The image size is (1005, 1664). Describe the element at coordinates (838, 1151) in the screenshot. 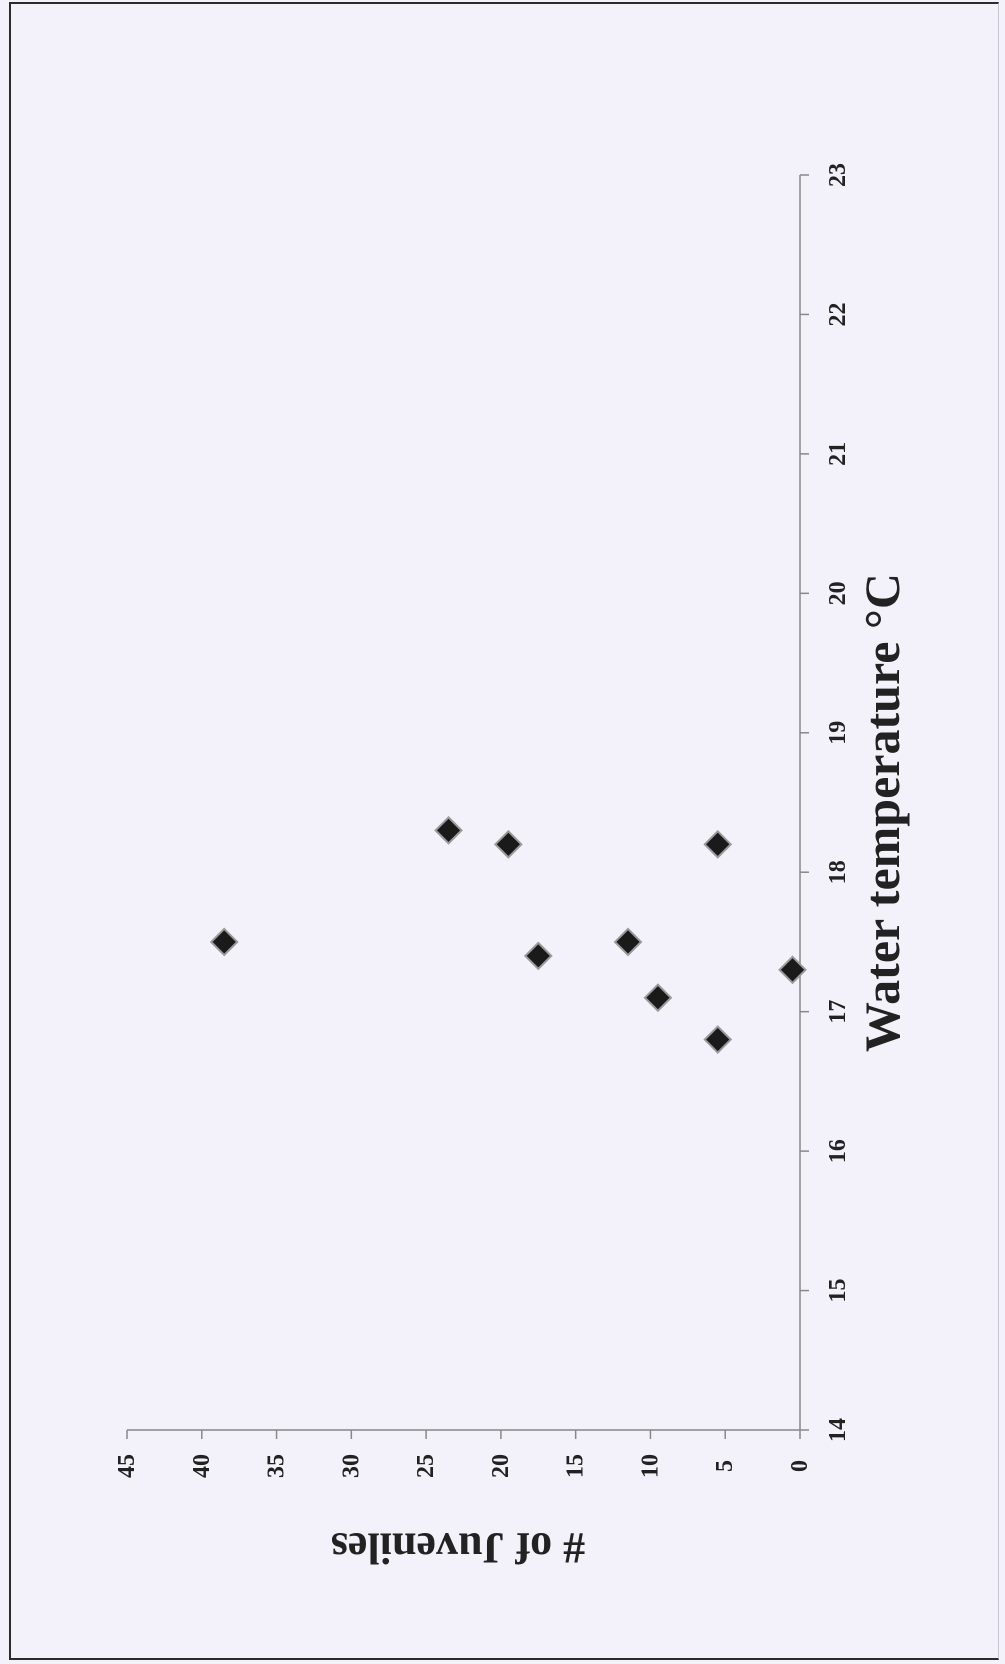

I see `x-tick-label: 16` at that location.